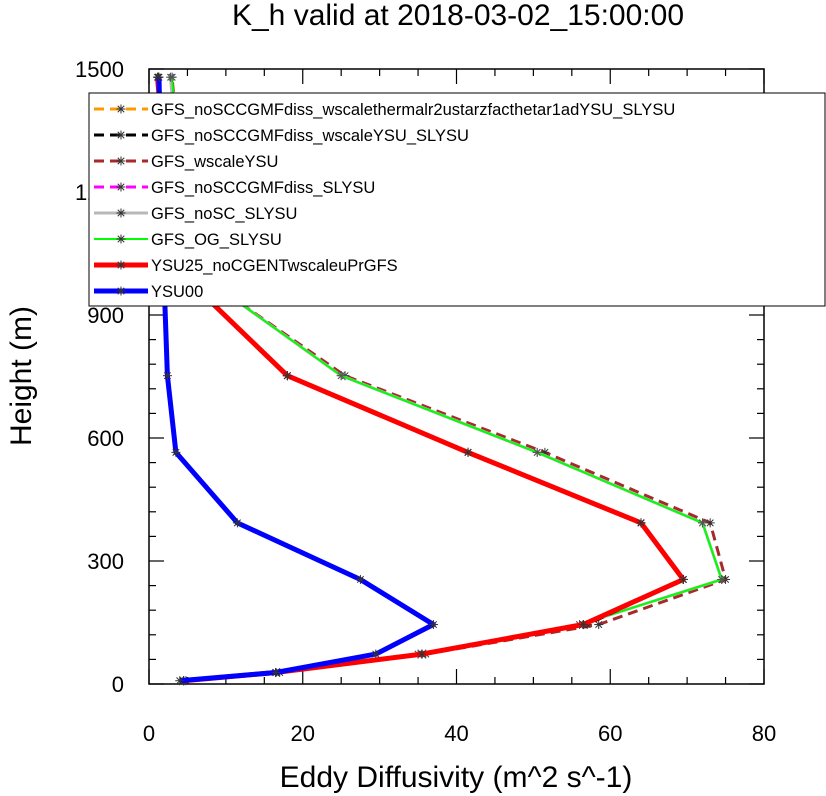  Describe the element at coordinates (458, 16) in the screenshot. I see `chart-title: K_h valid at 2018-03-02_15:00:00` at that location.